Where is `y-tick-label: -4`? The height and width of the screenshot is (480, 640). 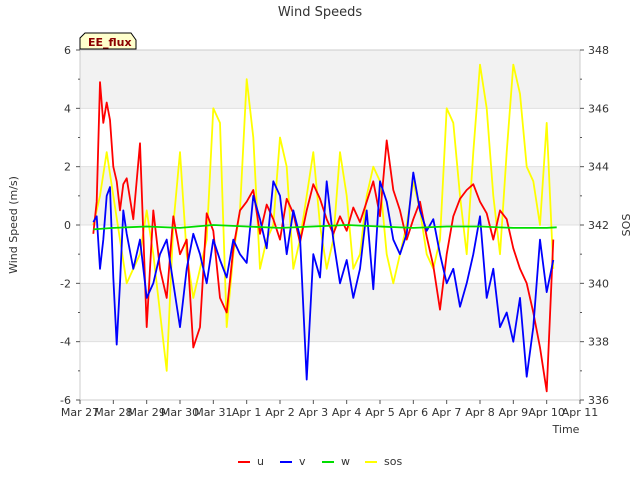
y-tick-label: -4 is located at coordinates (65, 342).